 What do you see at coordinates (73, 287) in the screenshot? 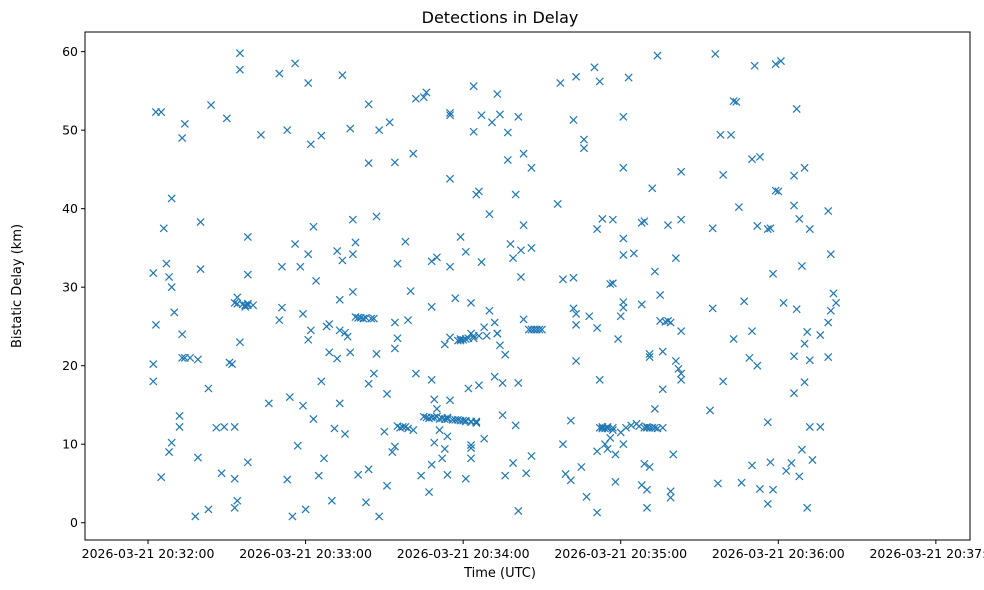
I see `y-axis: 0 10 20 30 40 50 60` at bounding box center [73, 287].